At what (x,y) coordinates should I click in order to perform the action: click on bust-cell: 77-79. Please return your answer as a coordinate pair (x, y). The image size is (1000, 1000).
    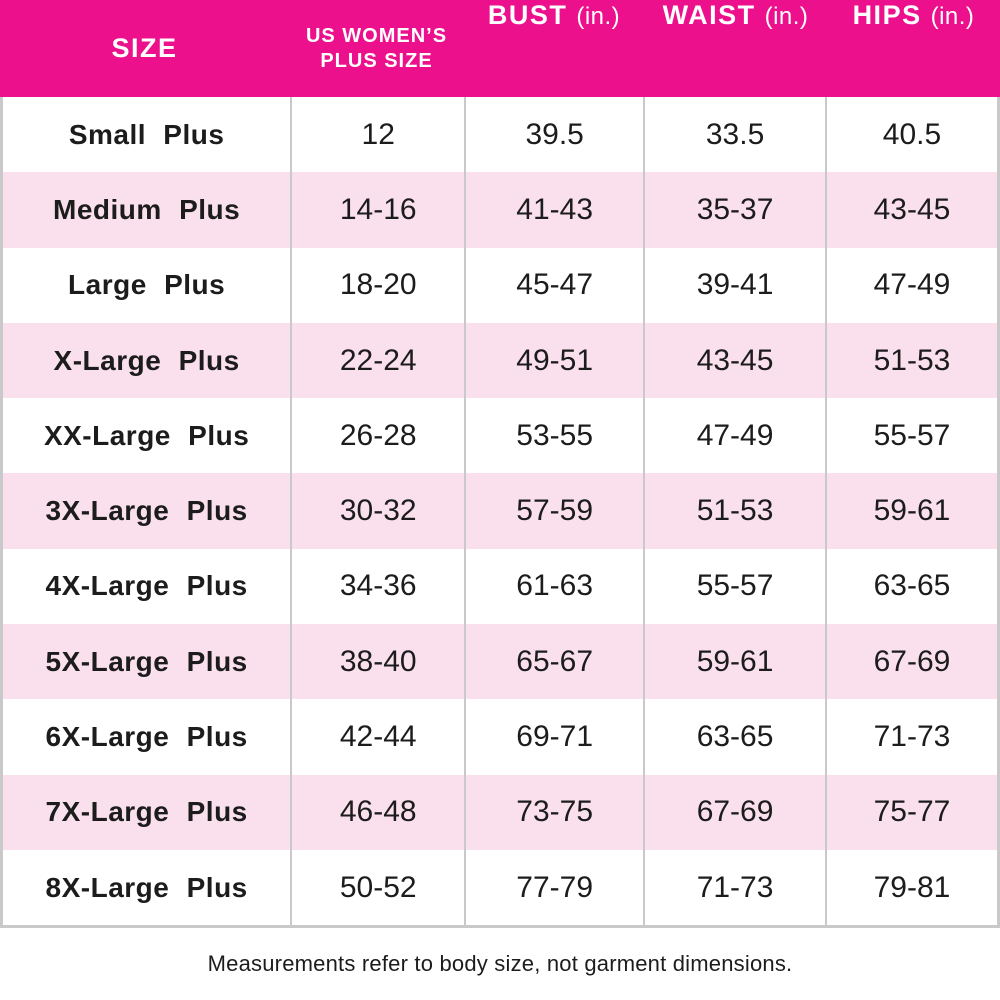
    Looking at the image, I should click on (553, 887).